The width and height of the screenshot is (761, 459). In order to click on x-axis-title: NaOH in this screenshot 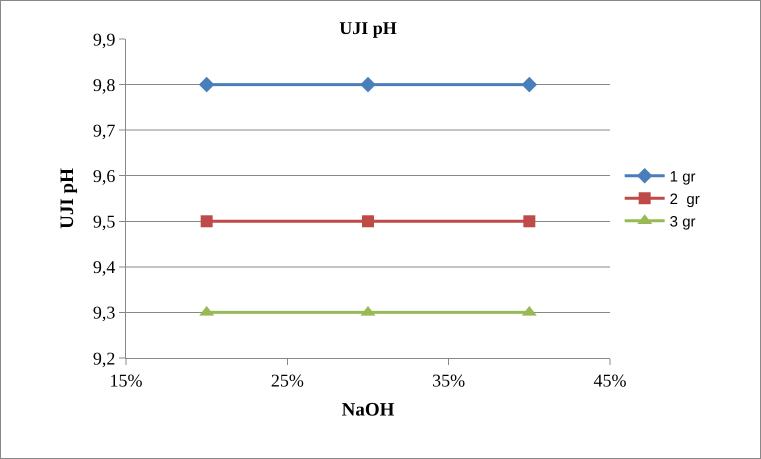, I will do `click(368, 409)`.